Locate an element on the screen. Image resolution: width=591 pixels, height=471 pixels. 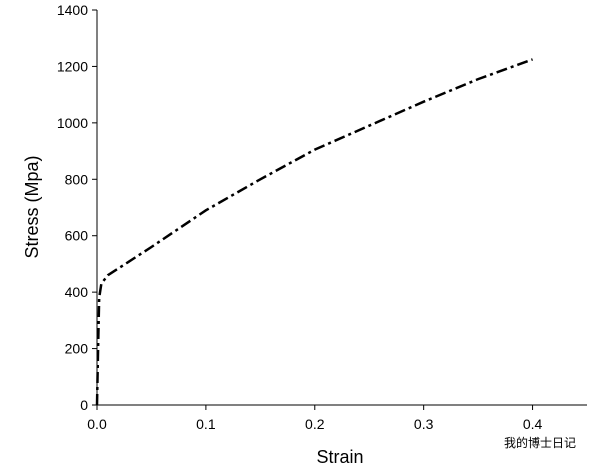
x-tick-label: 0.4 is located at coordinates (533, 424).